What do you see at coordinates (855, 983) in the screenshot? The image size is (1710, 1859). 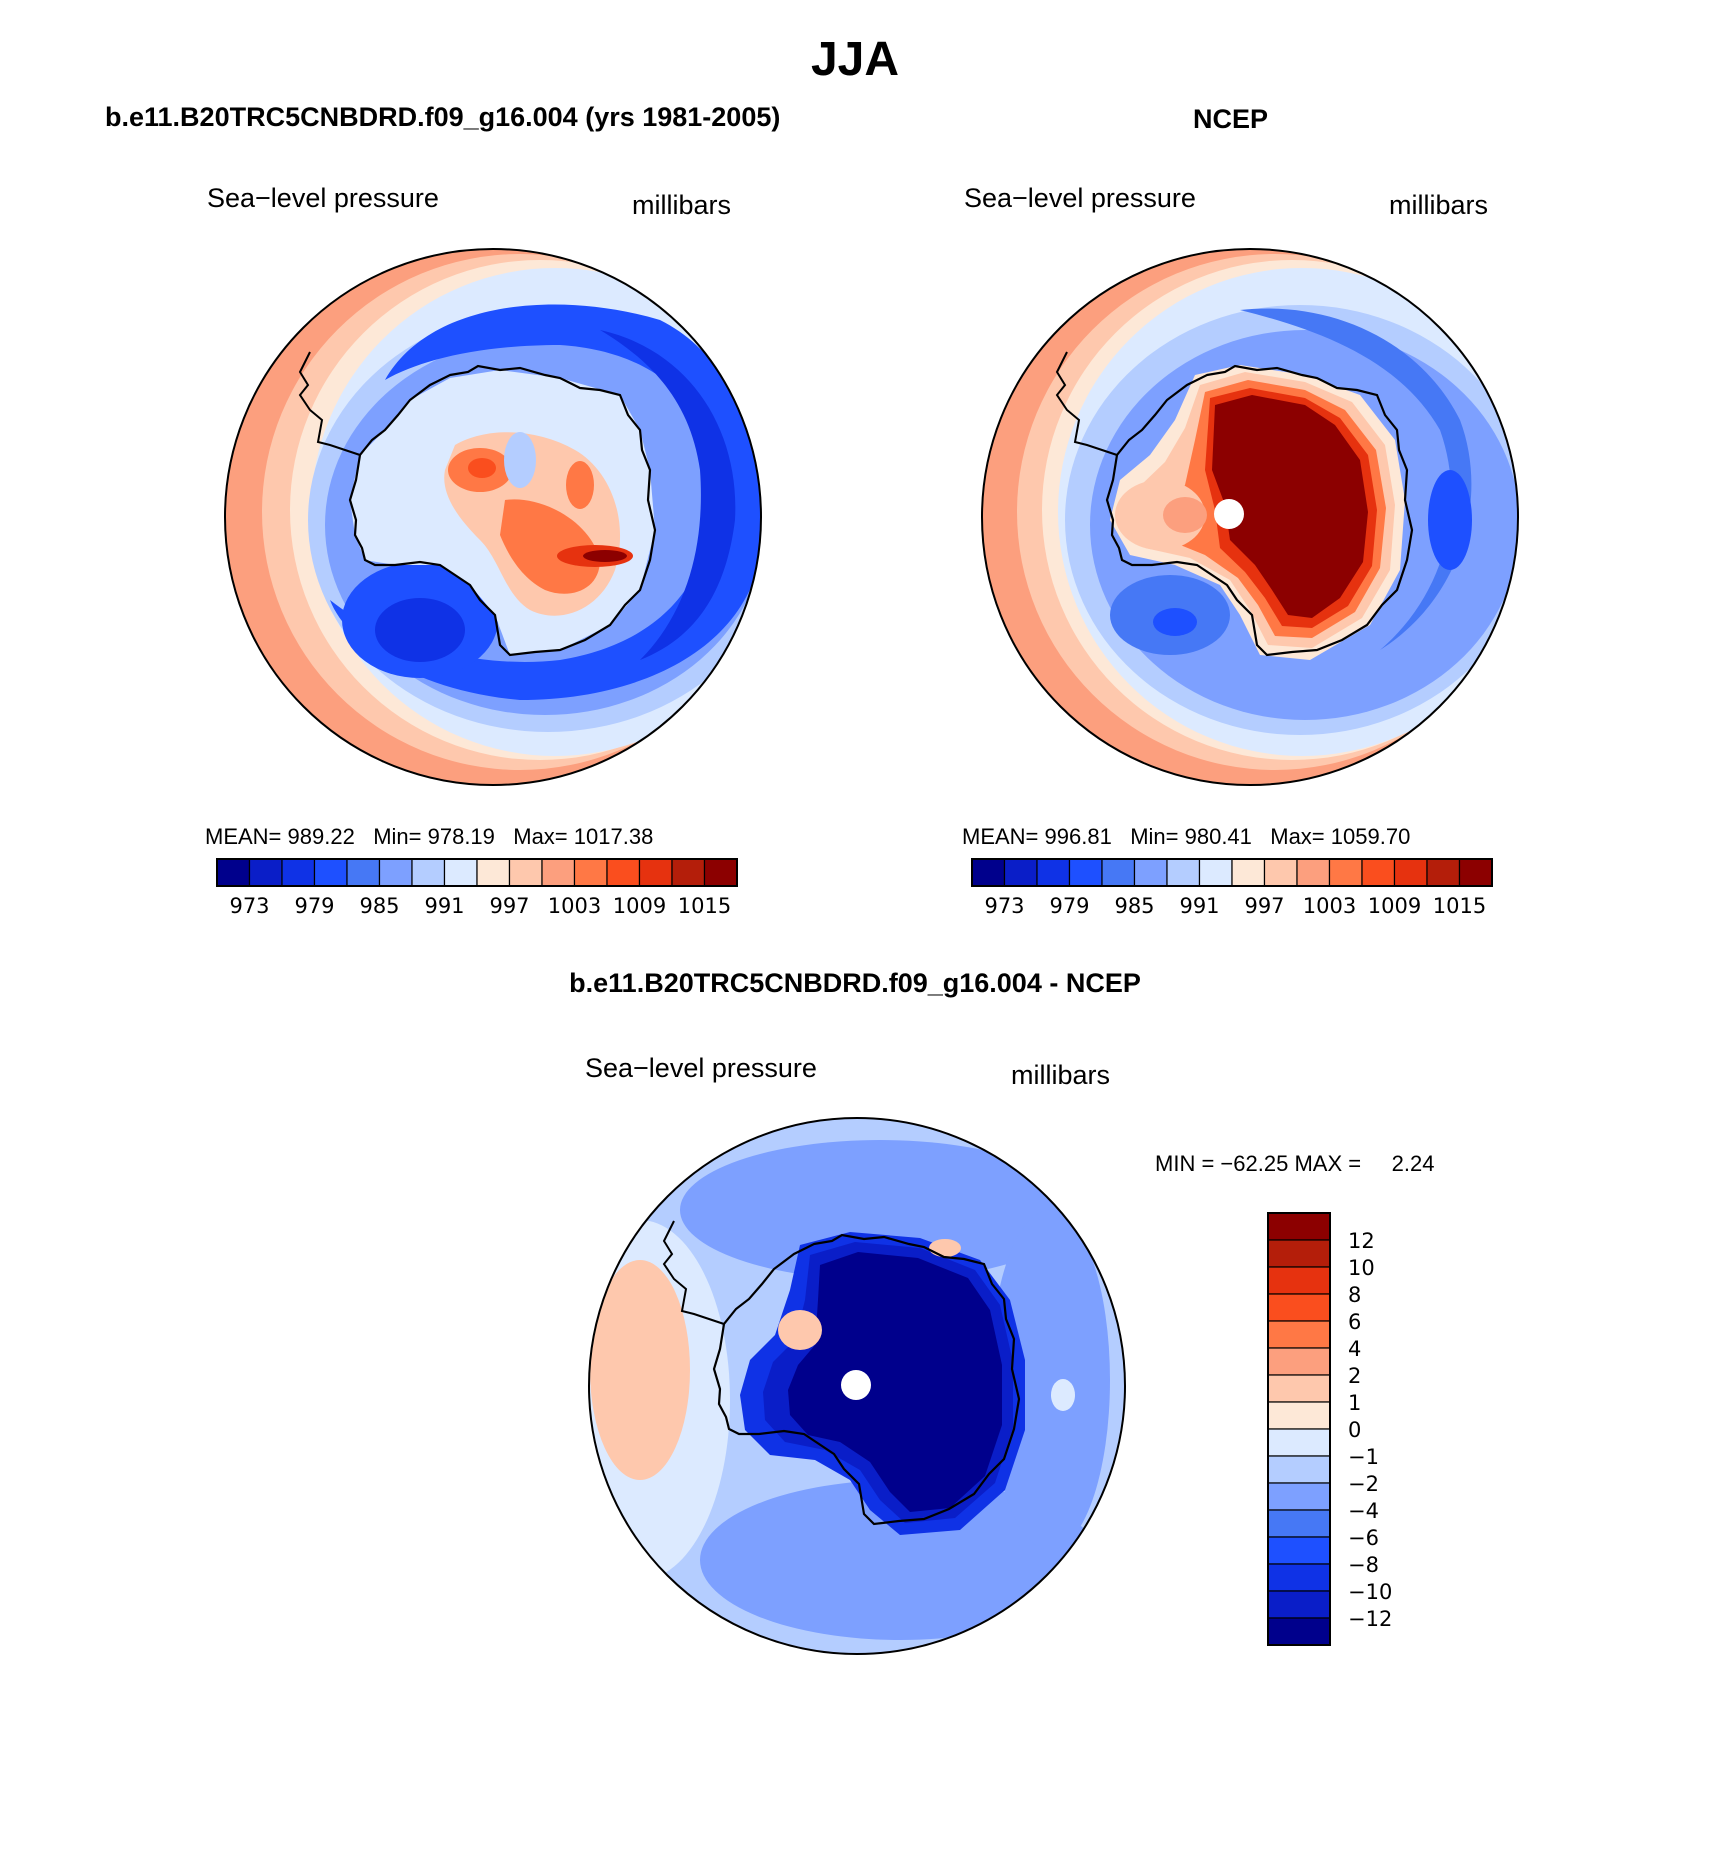 I see `panel3-title: b.e11.B20TRC5CNBDRD.f09_g16.004 - NCEP` at bounding box center [855, 983].